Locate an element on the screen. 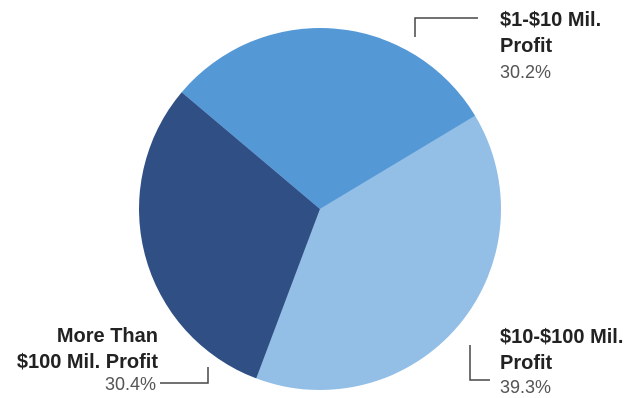 The height and width of the screenshot is (398, 633). label-100-plus-line1: More Than is located at coordinates (107, 336).